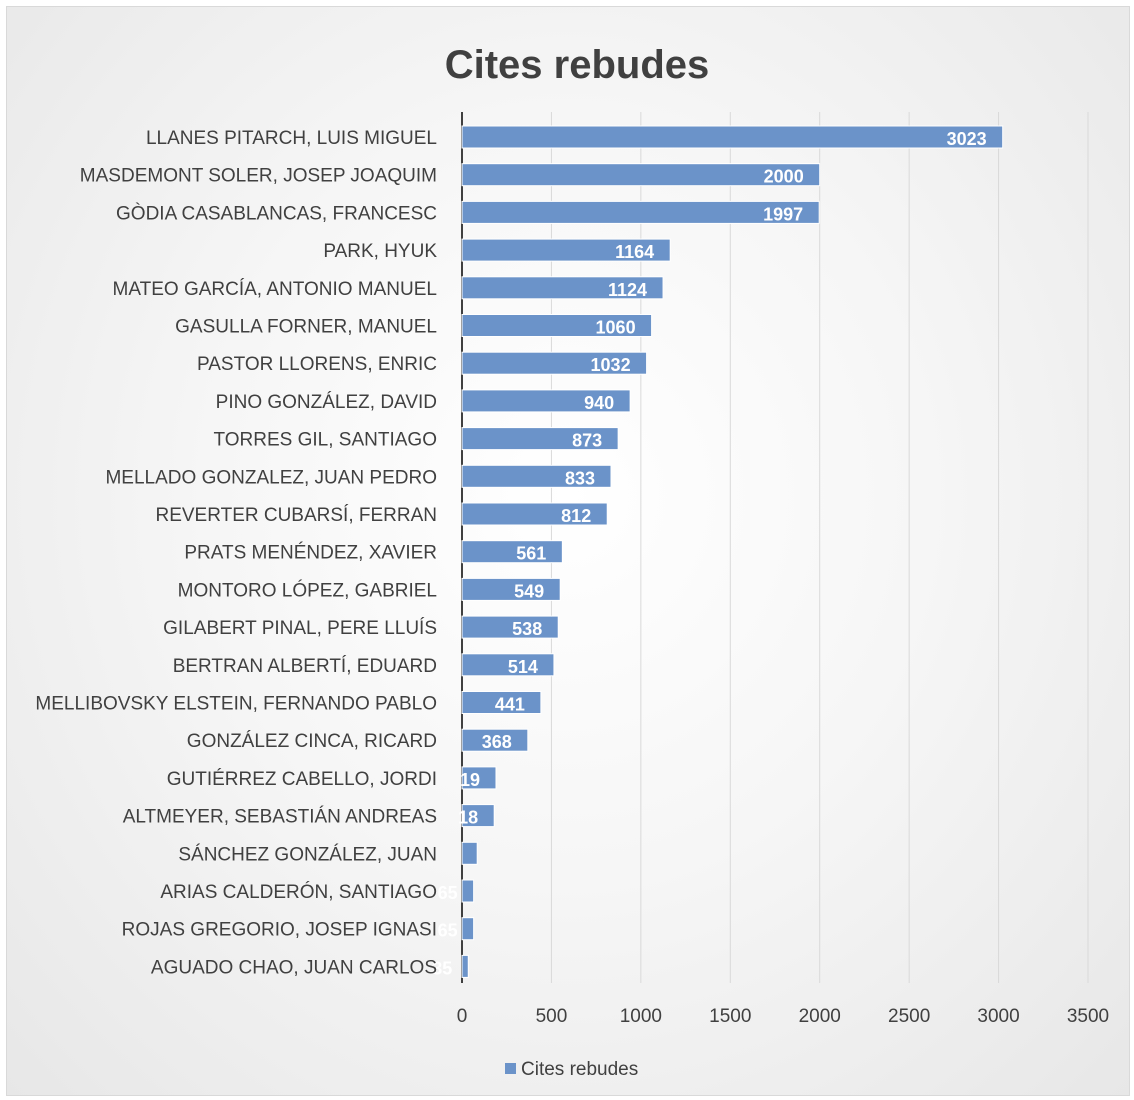 The width and height of the screenshot is (1134, 1100). Describe the element at coordinates (611, 365) in the screenshot. I see `data-label: 1032` at that location.